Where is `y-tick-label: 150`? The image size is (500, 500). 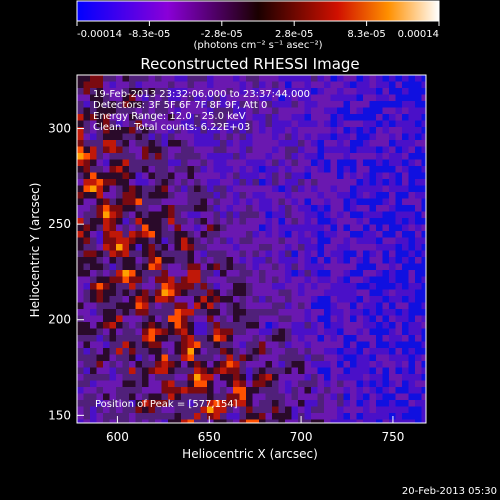 y-tick-label: 150 is located at coordinates (59, 415).